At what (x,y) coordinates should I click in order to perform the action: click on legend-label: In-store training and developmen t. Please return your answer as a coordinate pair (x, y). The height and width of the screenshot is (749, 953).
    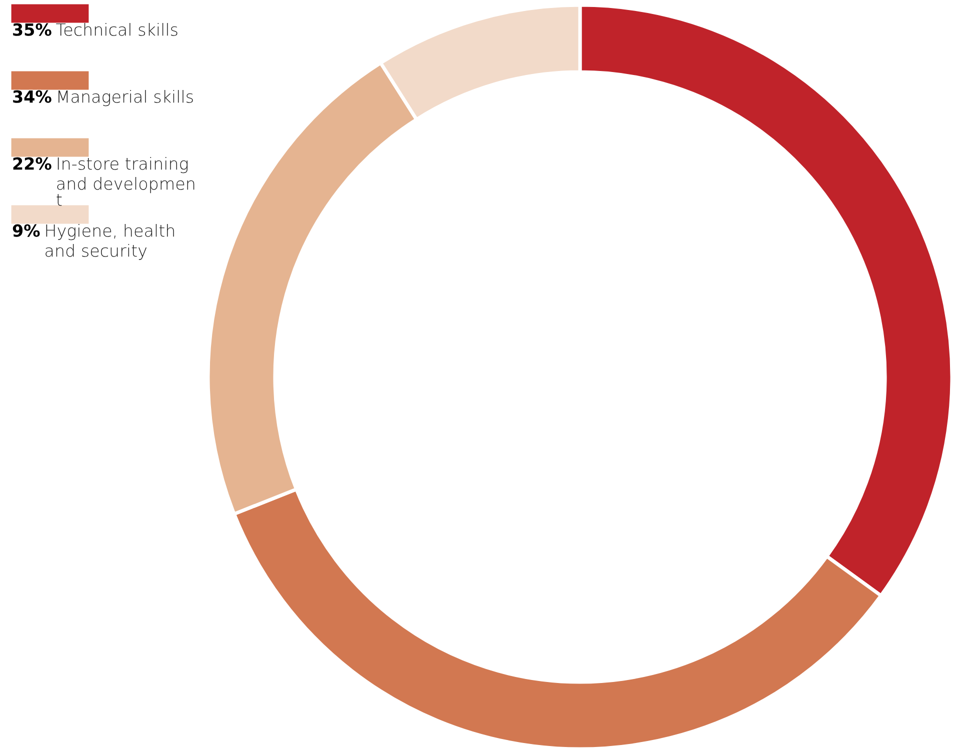
    Looking at the image, I should click on (125, 181).